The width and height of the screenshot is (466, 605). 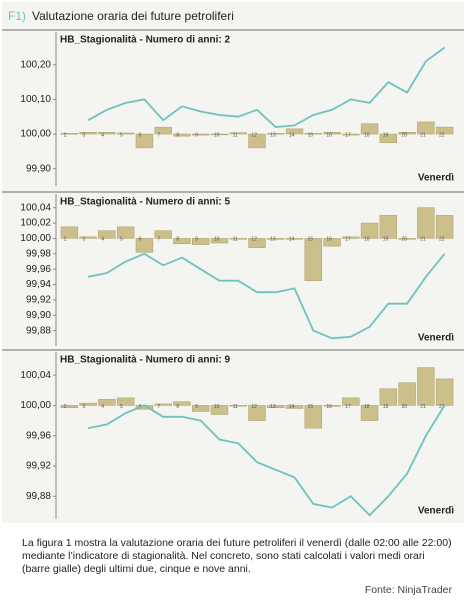 I want to click on x-tick-label: 21, so click(x=423, y=240).